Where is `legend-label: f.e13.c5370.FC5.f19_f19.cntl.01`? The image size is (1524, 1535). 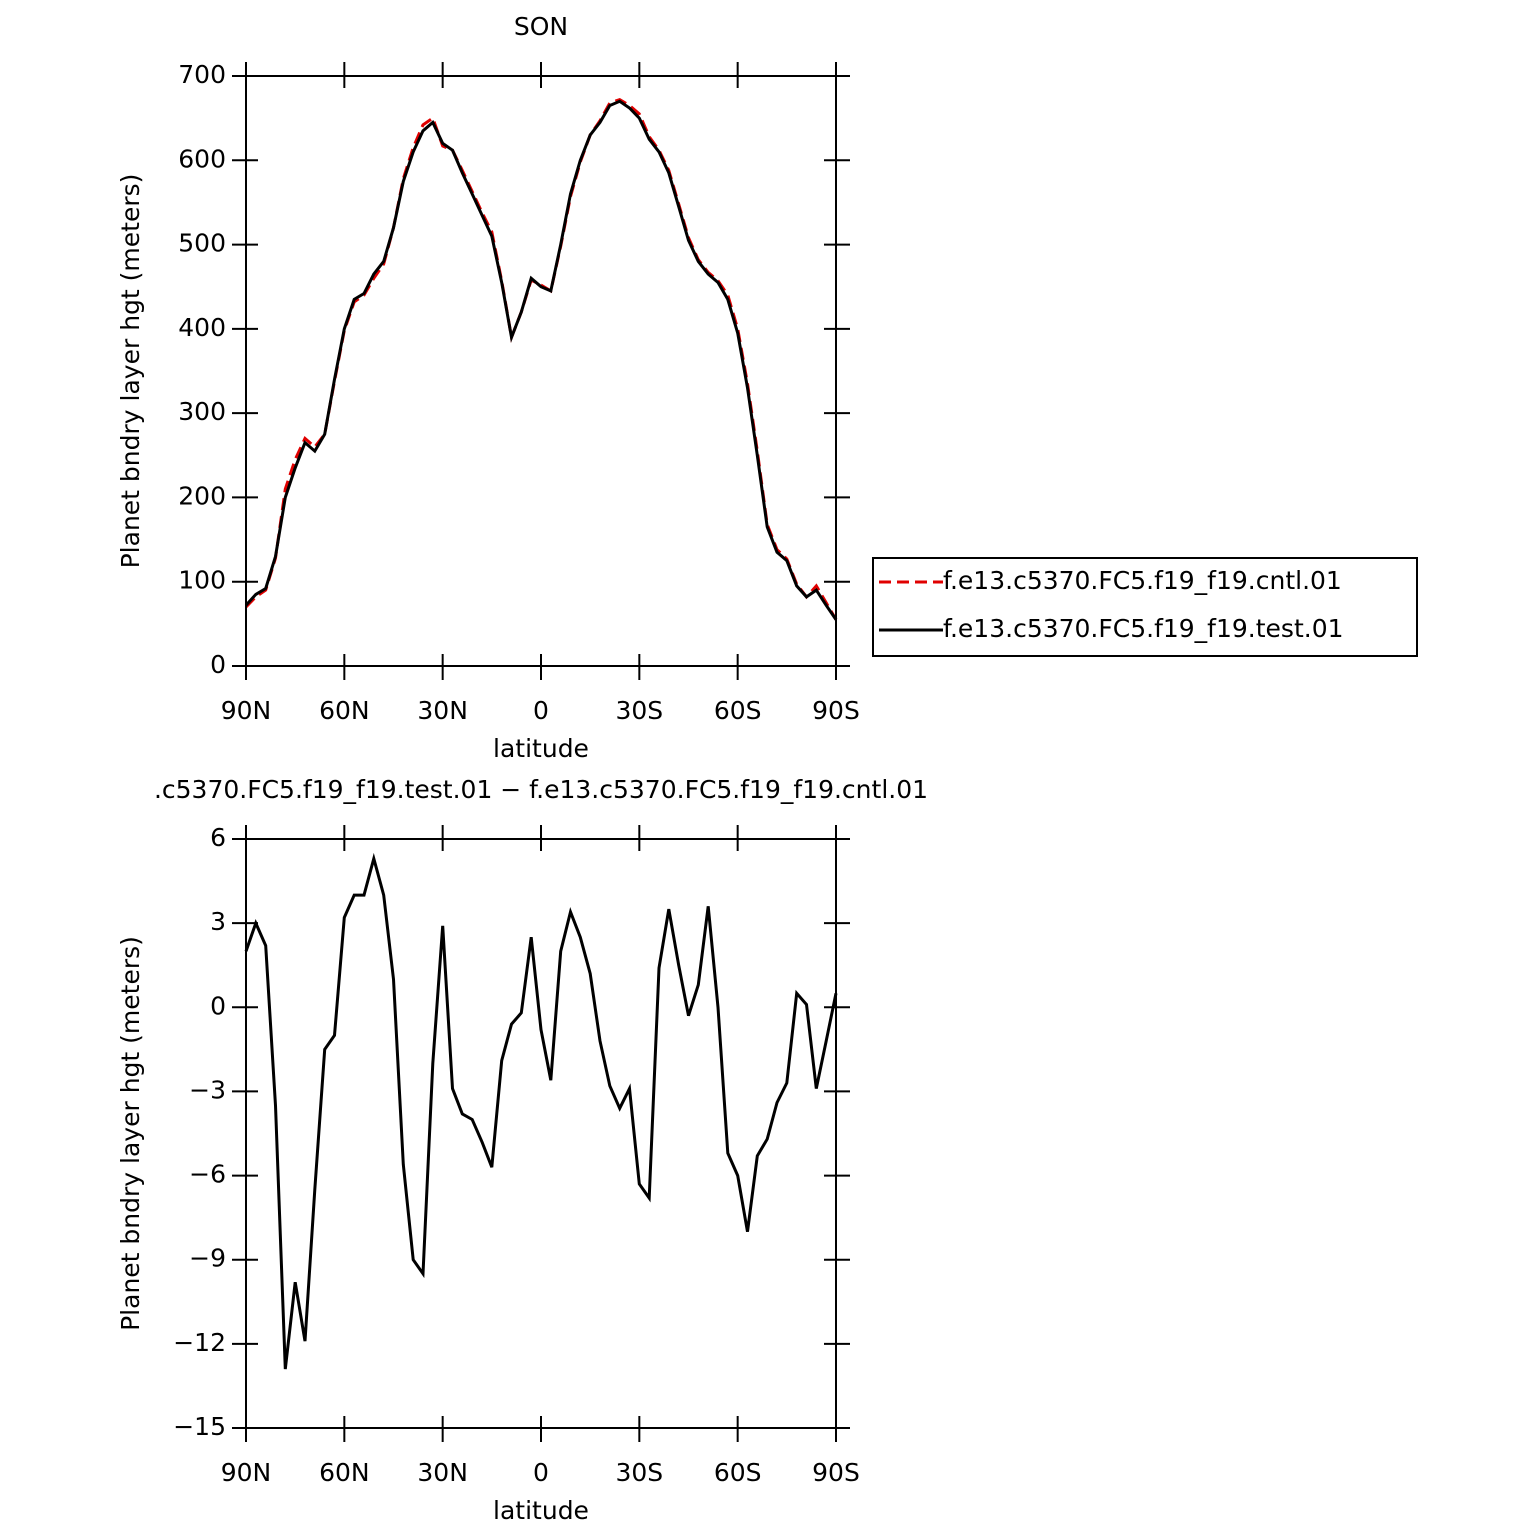 legend-label: f.e13.c5370.FC5.f19_f19.cntl.01 is located at coordinates (1142, 580).